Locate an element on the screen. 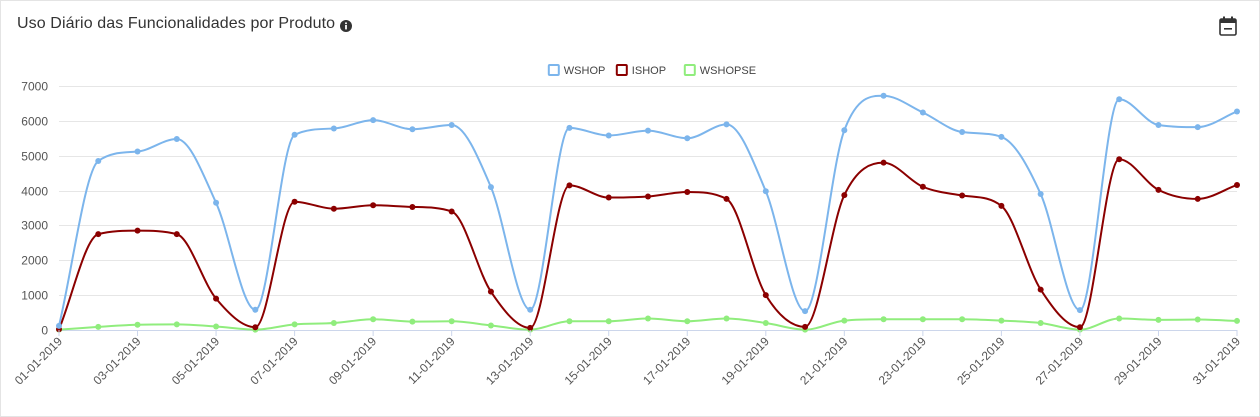  legend-label: ISHOP is located at coordinates (649, 71).